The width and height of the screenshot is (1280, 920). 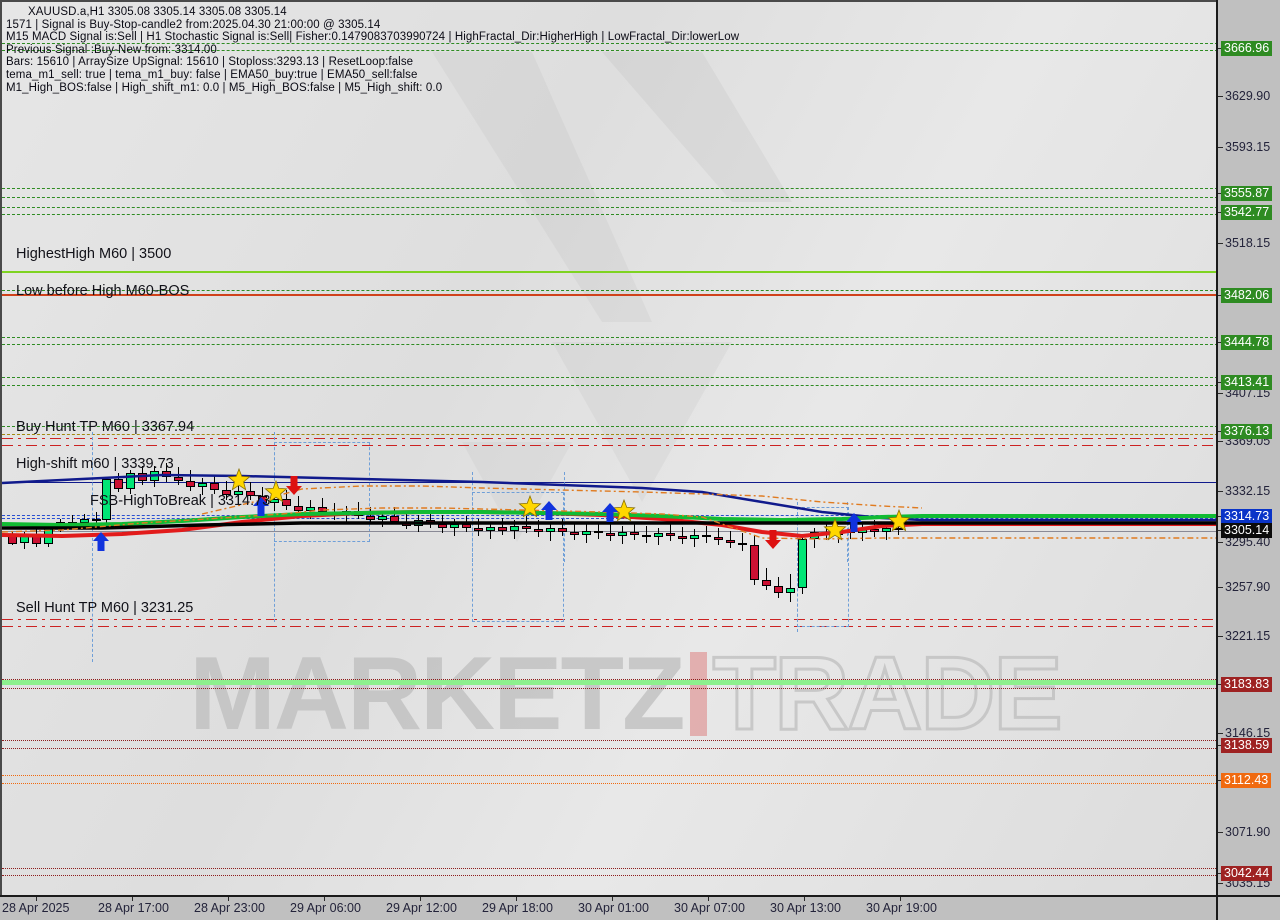 What do you see at coordinates (1247, 431) in the screenshot?
I see `price-level-badge: 3376.13` at bounding box center [1247, 431].